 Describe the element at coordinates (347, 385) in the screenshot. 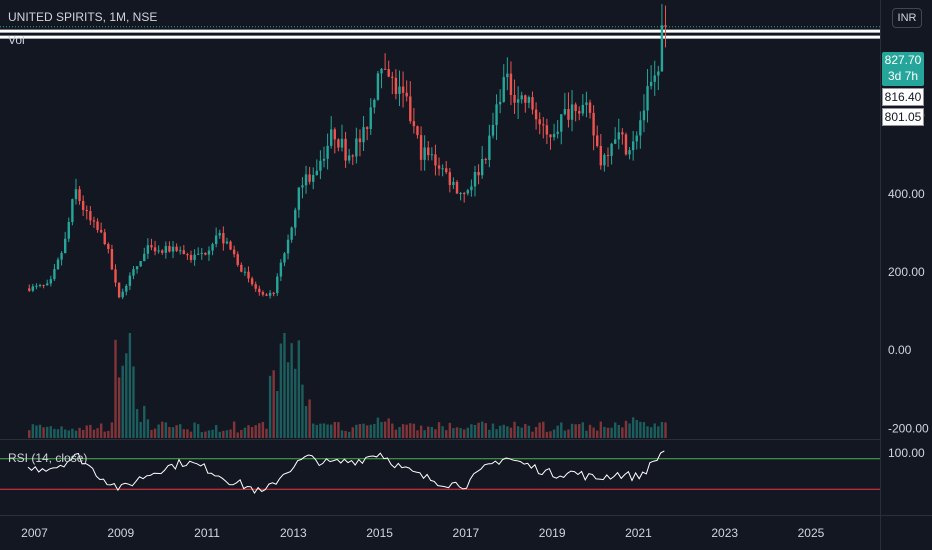

I see `volume-bars` at that location.